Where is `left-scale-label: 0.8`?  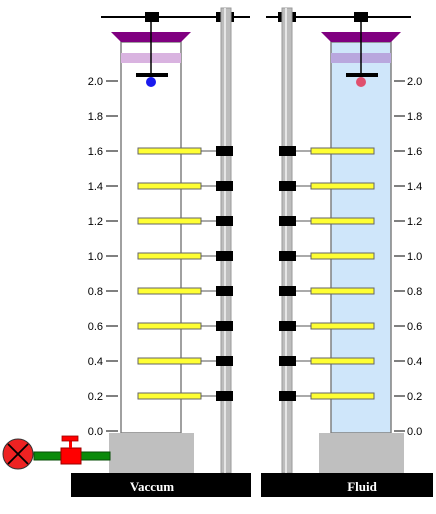 left-scale-label: 0.8 is located at coordinates (95, 292).